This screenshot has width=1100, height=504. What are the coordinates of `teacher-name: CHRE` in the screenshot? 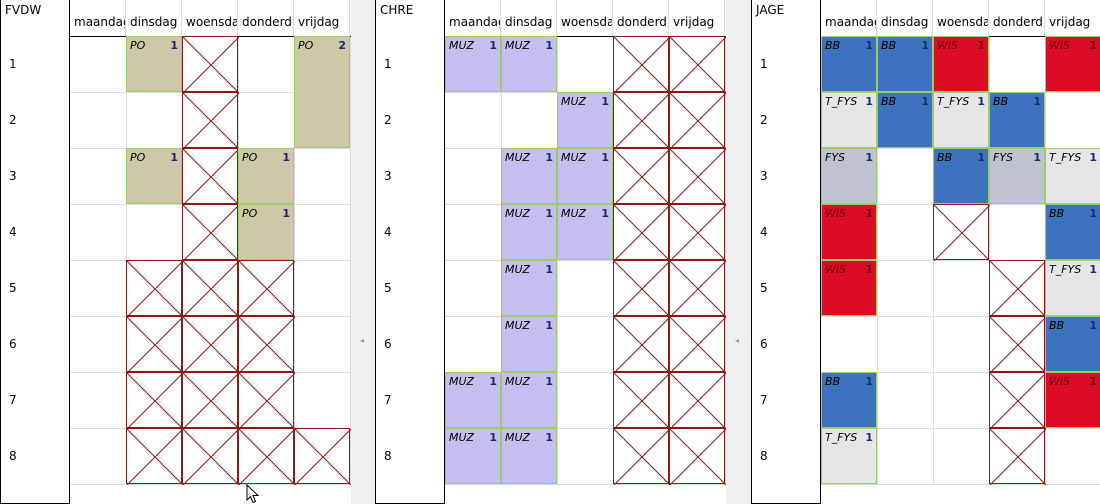 It's located at (397, 10).